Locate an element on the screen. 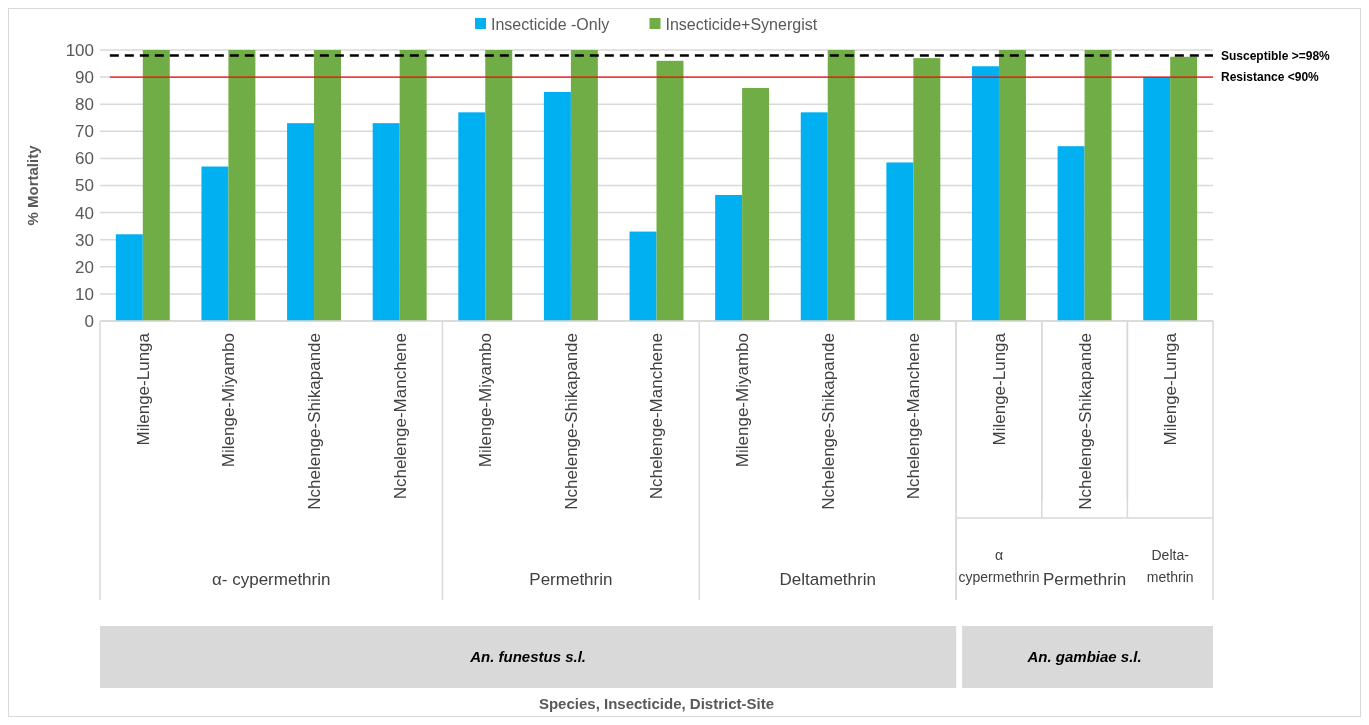 The height and width of the screenshot is (725, 1369). ref-line-label: Resistance <90% is located at coordinates (1270, 77).